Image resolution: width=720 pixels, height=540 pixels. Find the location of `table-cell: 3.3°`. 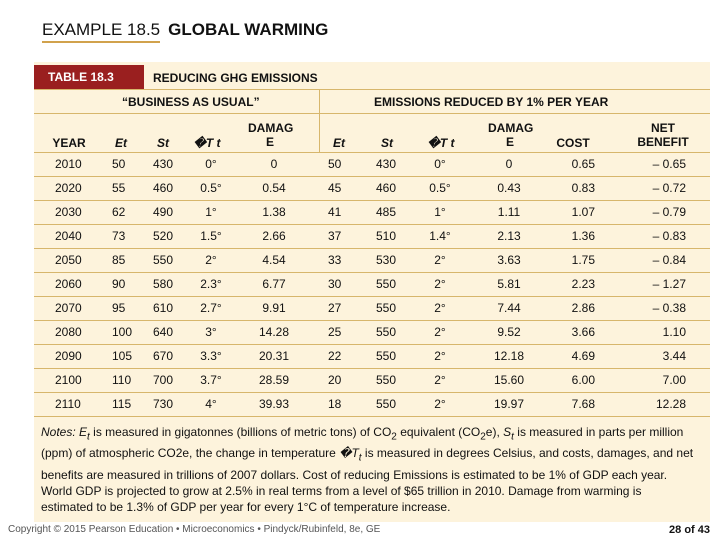

table-cell: 3.3° is located at coordinates (211, 356).